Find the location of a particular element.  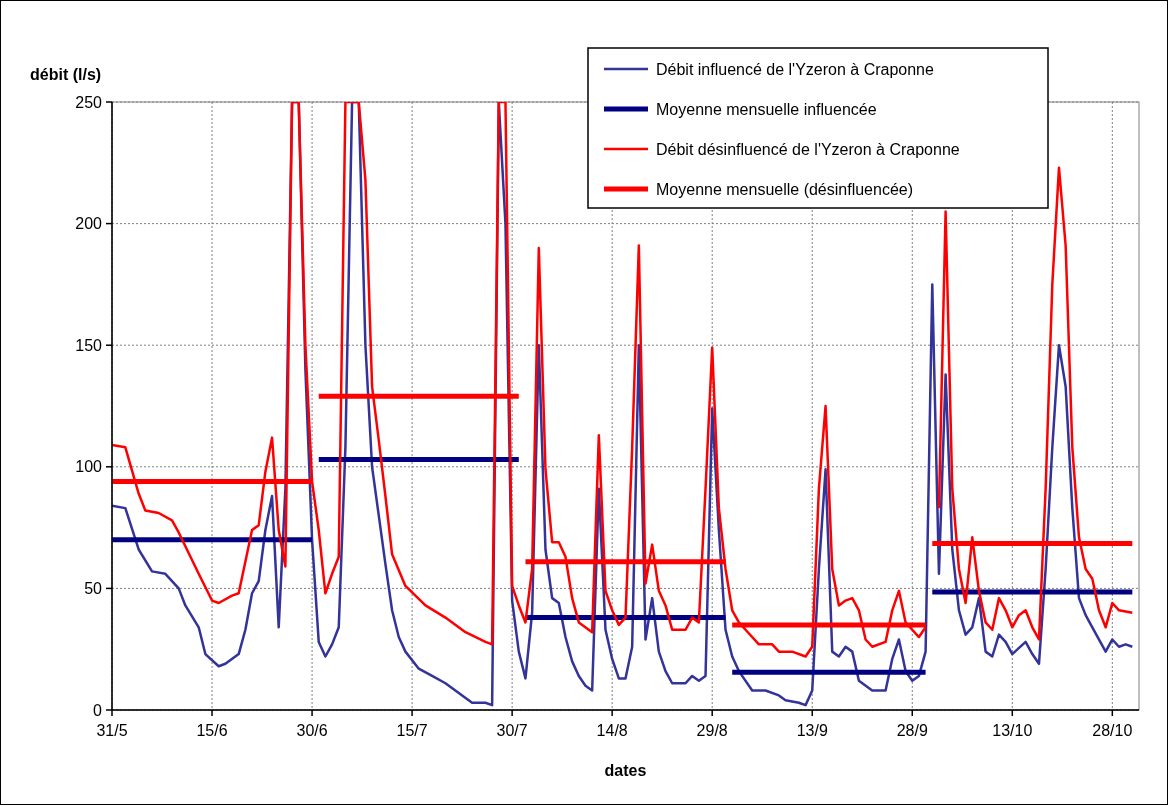

x-tick-label: 15/6 is located at coordinates (212, 730).